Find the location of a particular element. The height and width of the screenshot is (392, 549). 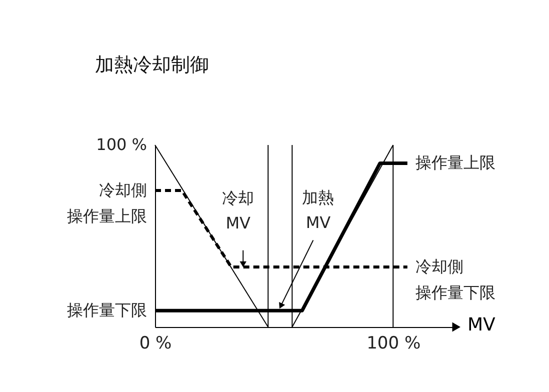

annotation: 冷却 MV is located at coordinates (238, 210).